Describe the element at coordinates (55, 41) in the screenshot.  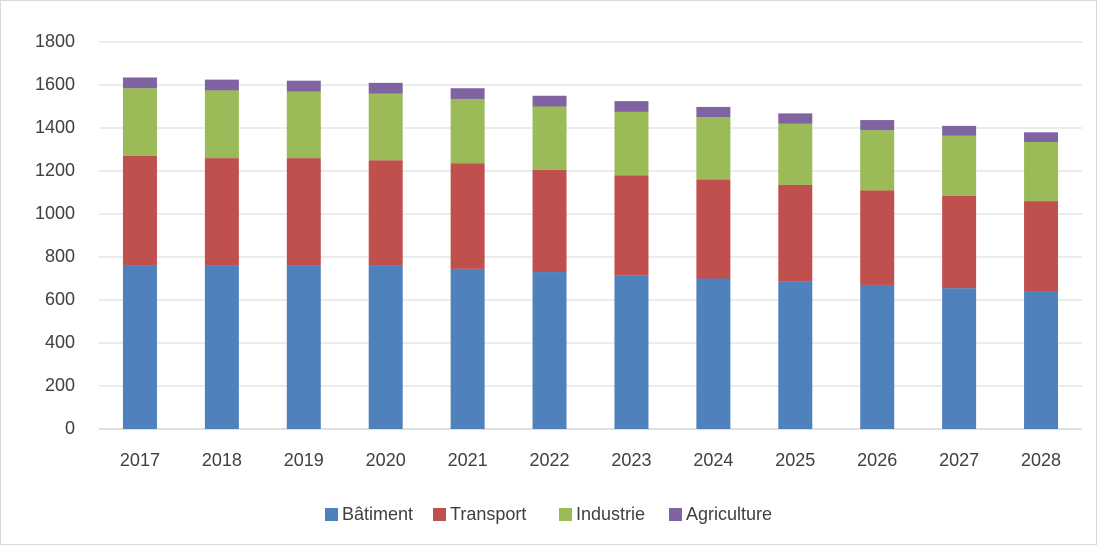
I see `y-tick-label: 1800` at that location.